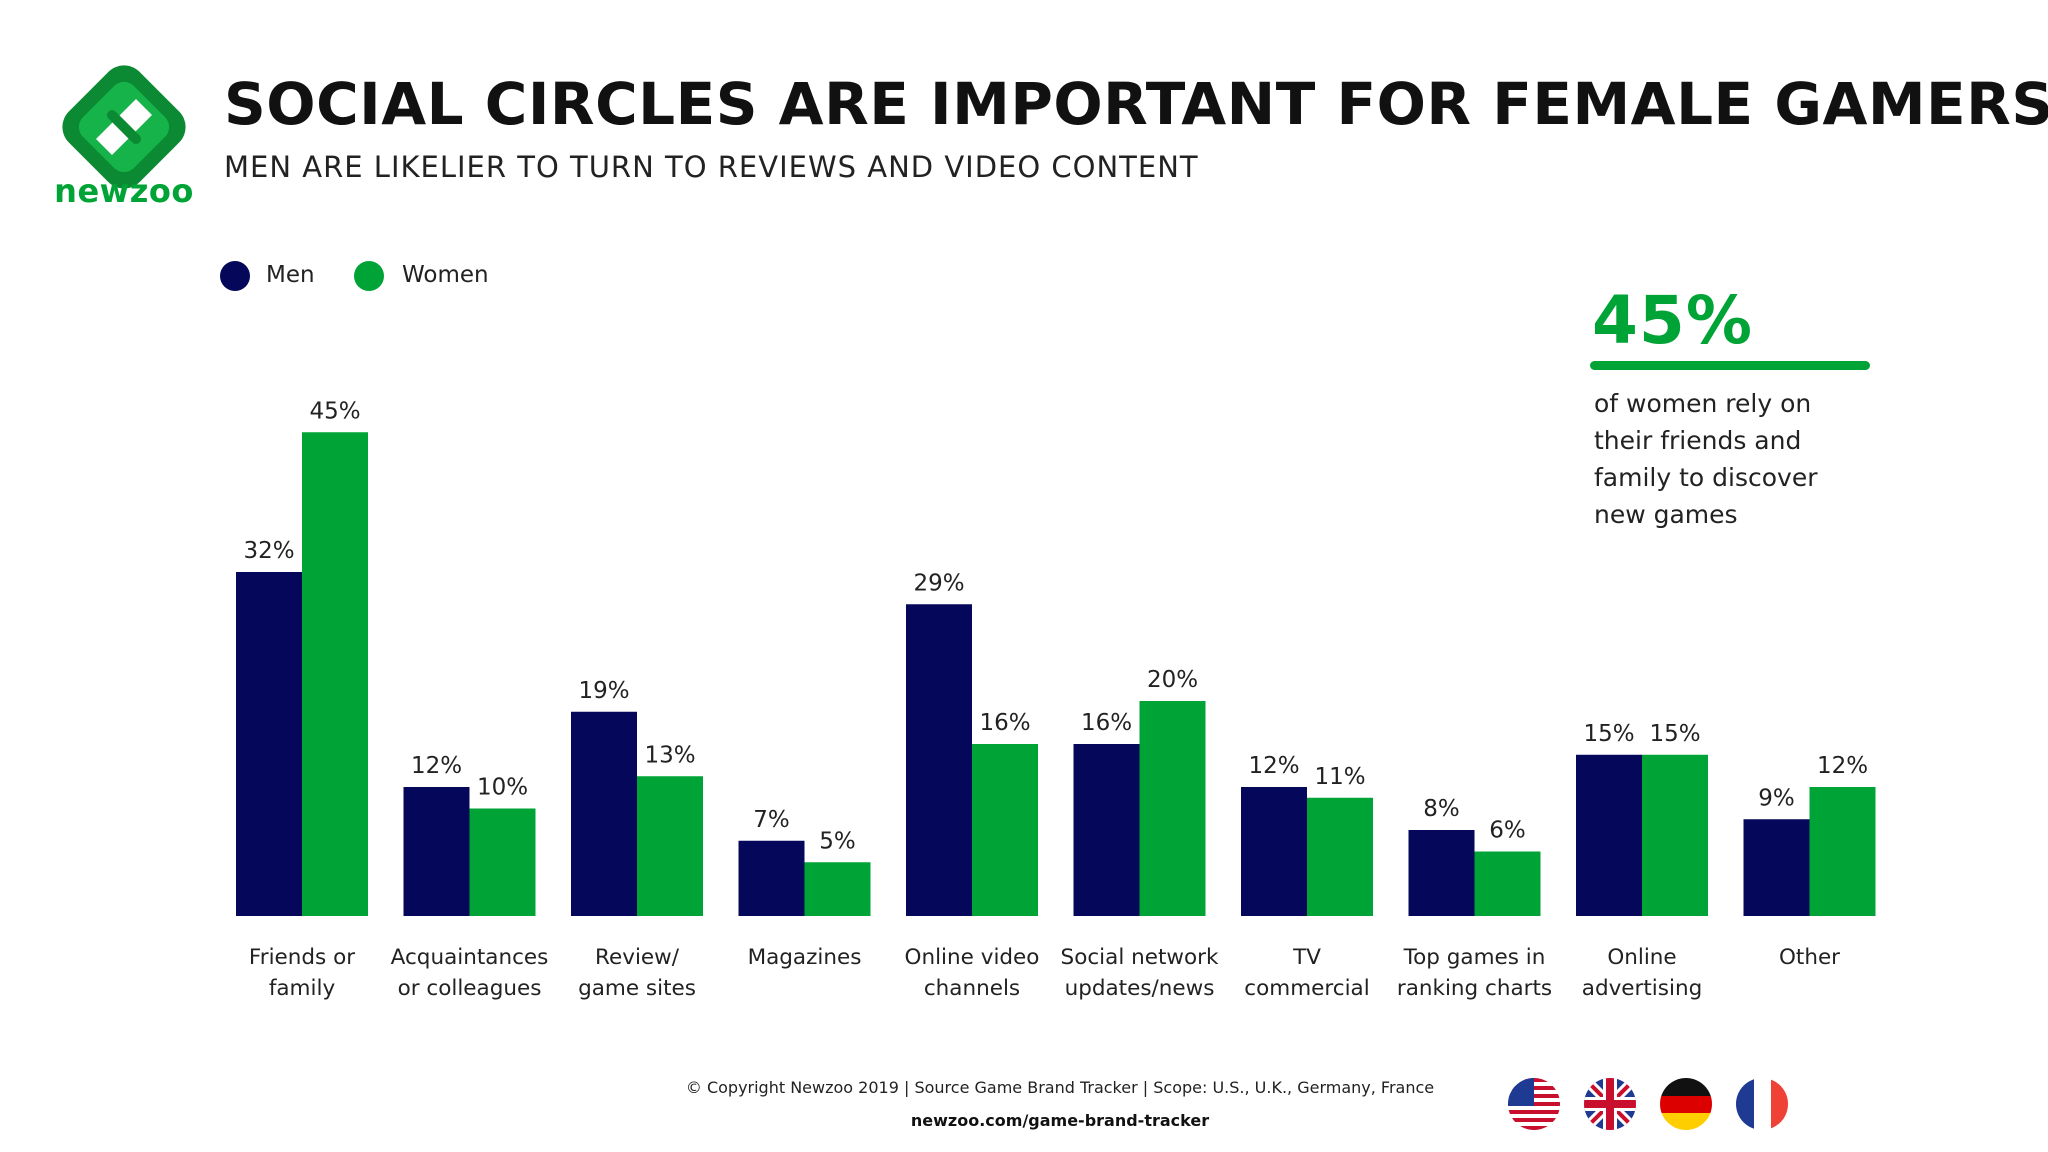 This screenshot has width=2048, height=1152. What do you see at coordinates (972, 988) in the screenshot?
I see `category-label-line: channels` at bounding box center [972, 988].